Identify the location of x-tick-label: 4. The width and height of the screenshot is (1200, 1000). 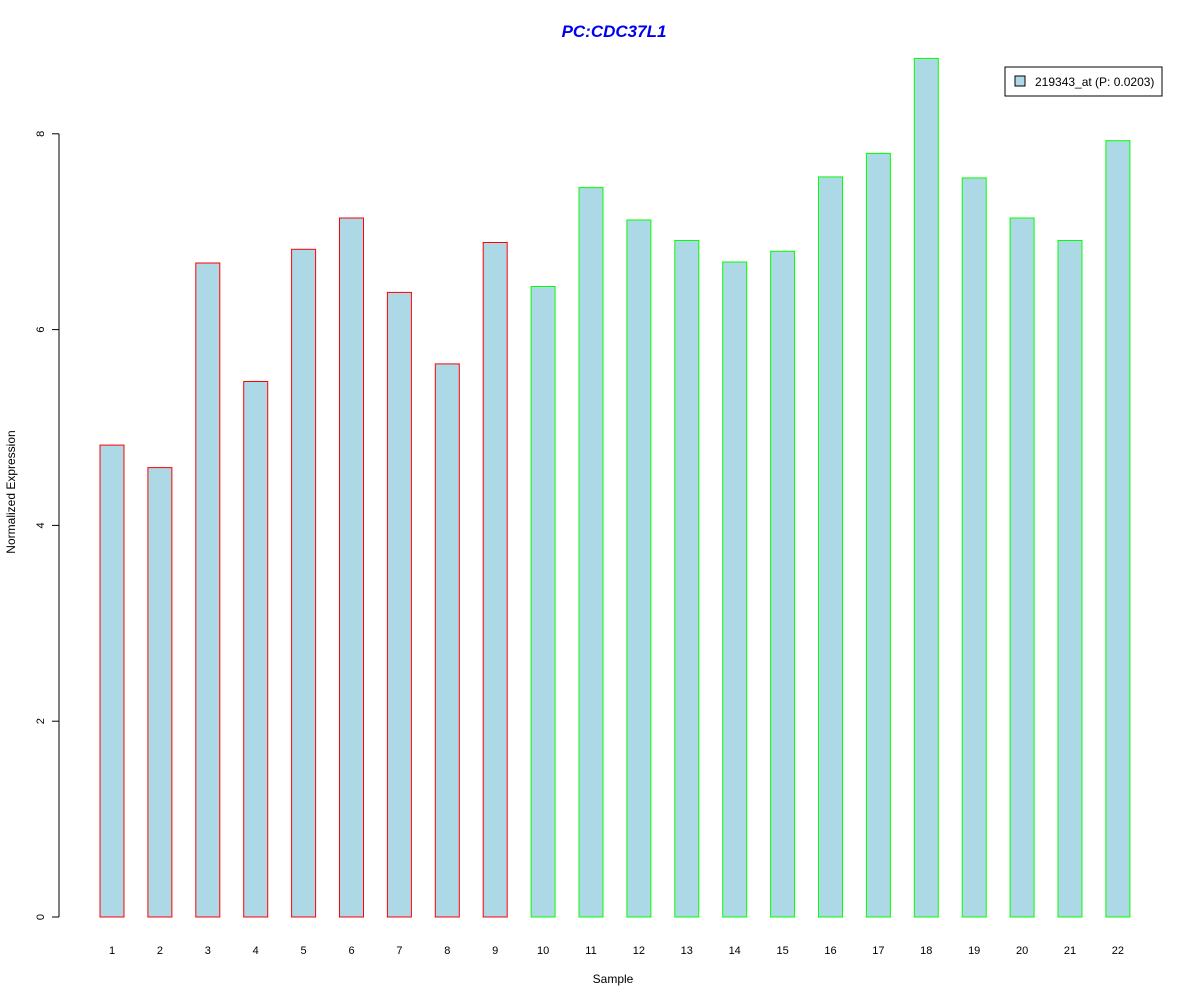
(256, 951).